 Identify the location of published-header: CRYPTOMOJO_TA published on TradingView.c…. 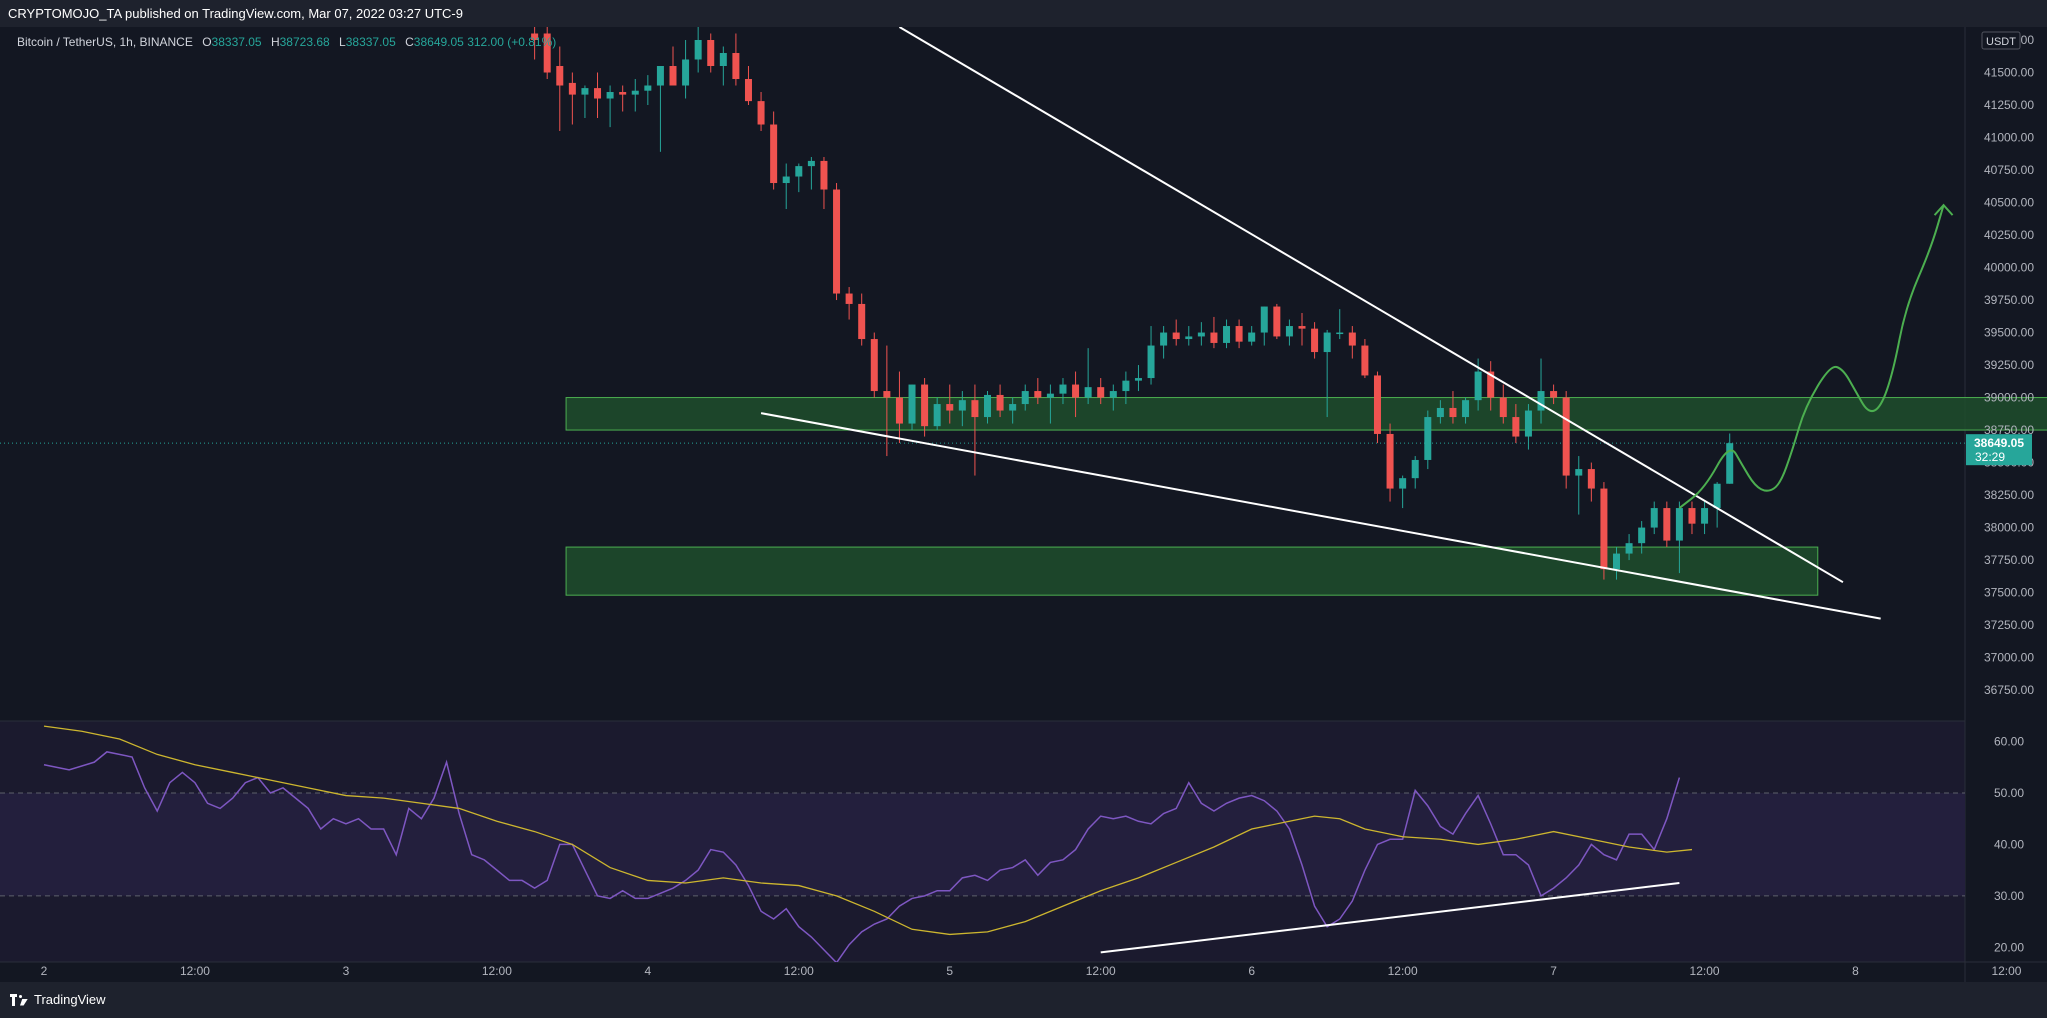
(1023, 13).